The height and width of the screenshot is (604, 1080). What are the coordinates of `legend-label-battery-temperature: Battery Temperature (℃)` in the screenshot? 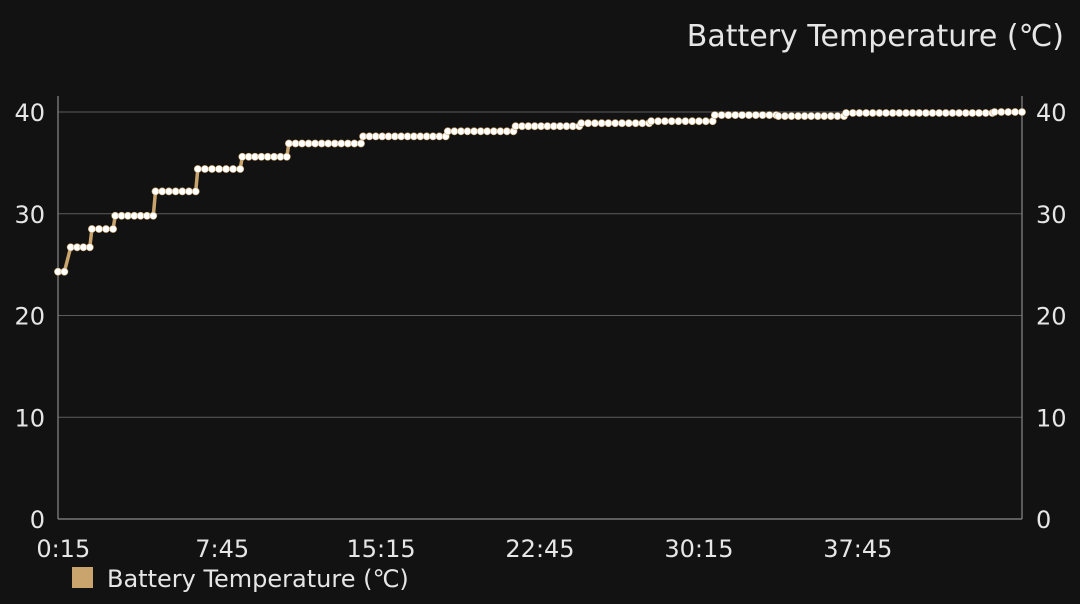 It's located at (258, 579).